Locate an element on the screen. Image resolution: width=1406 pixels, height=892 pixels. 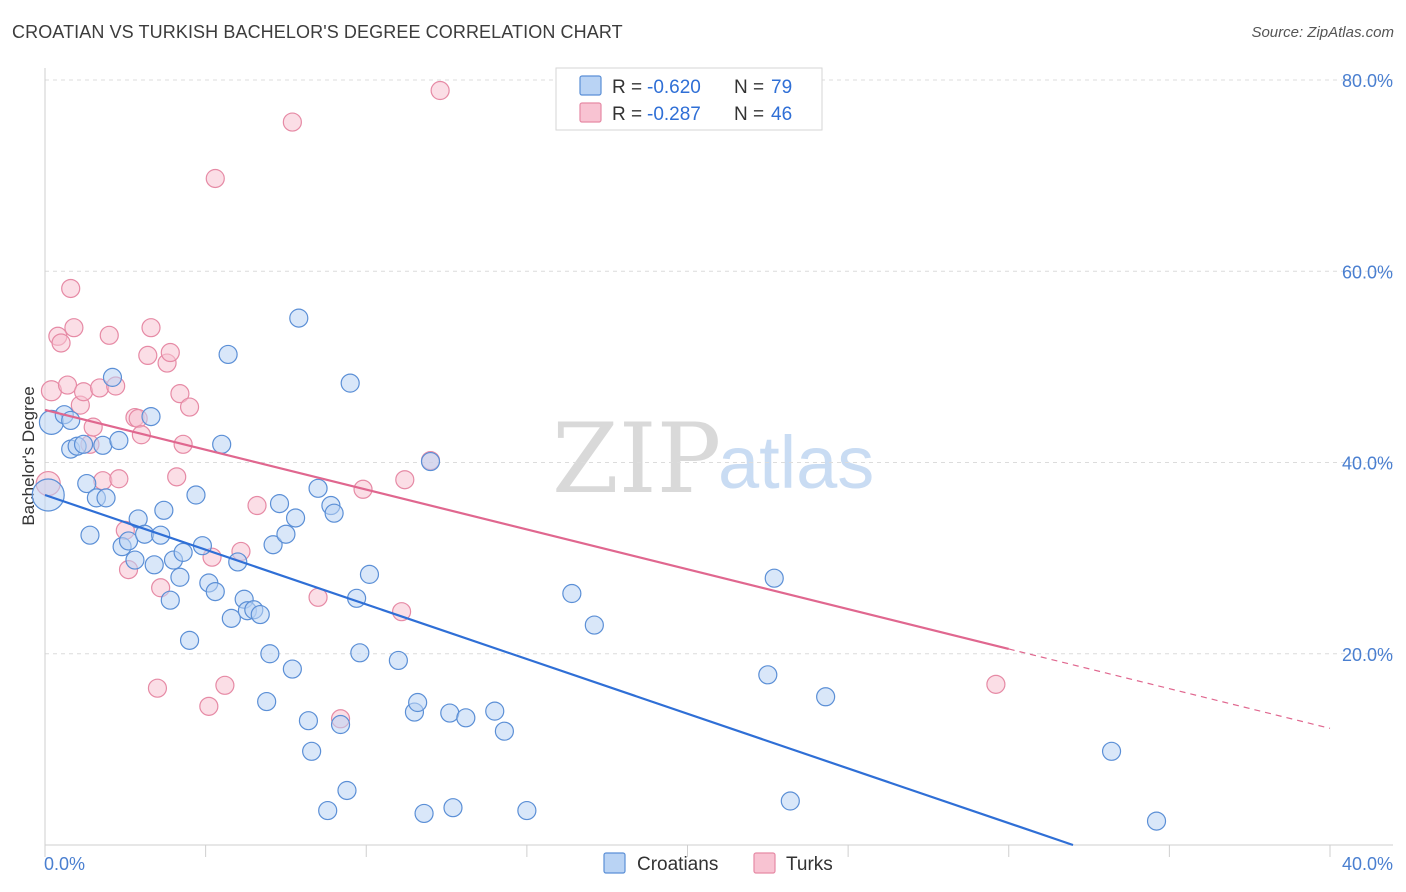
y-tick-label: 80.0% is located at coordinates (1367, 81).